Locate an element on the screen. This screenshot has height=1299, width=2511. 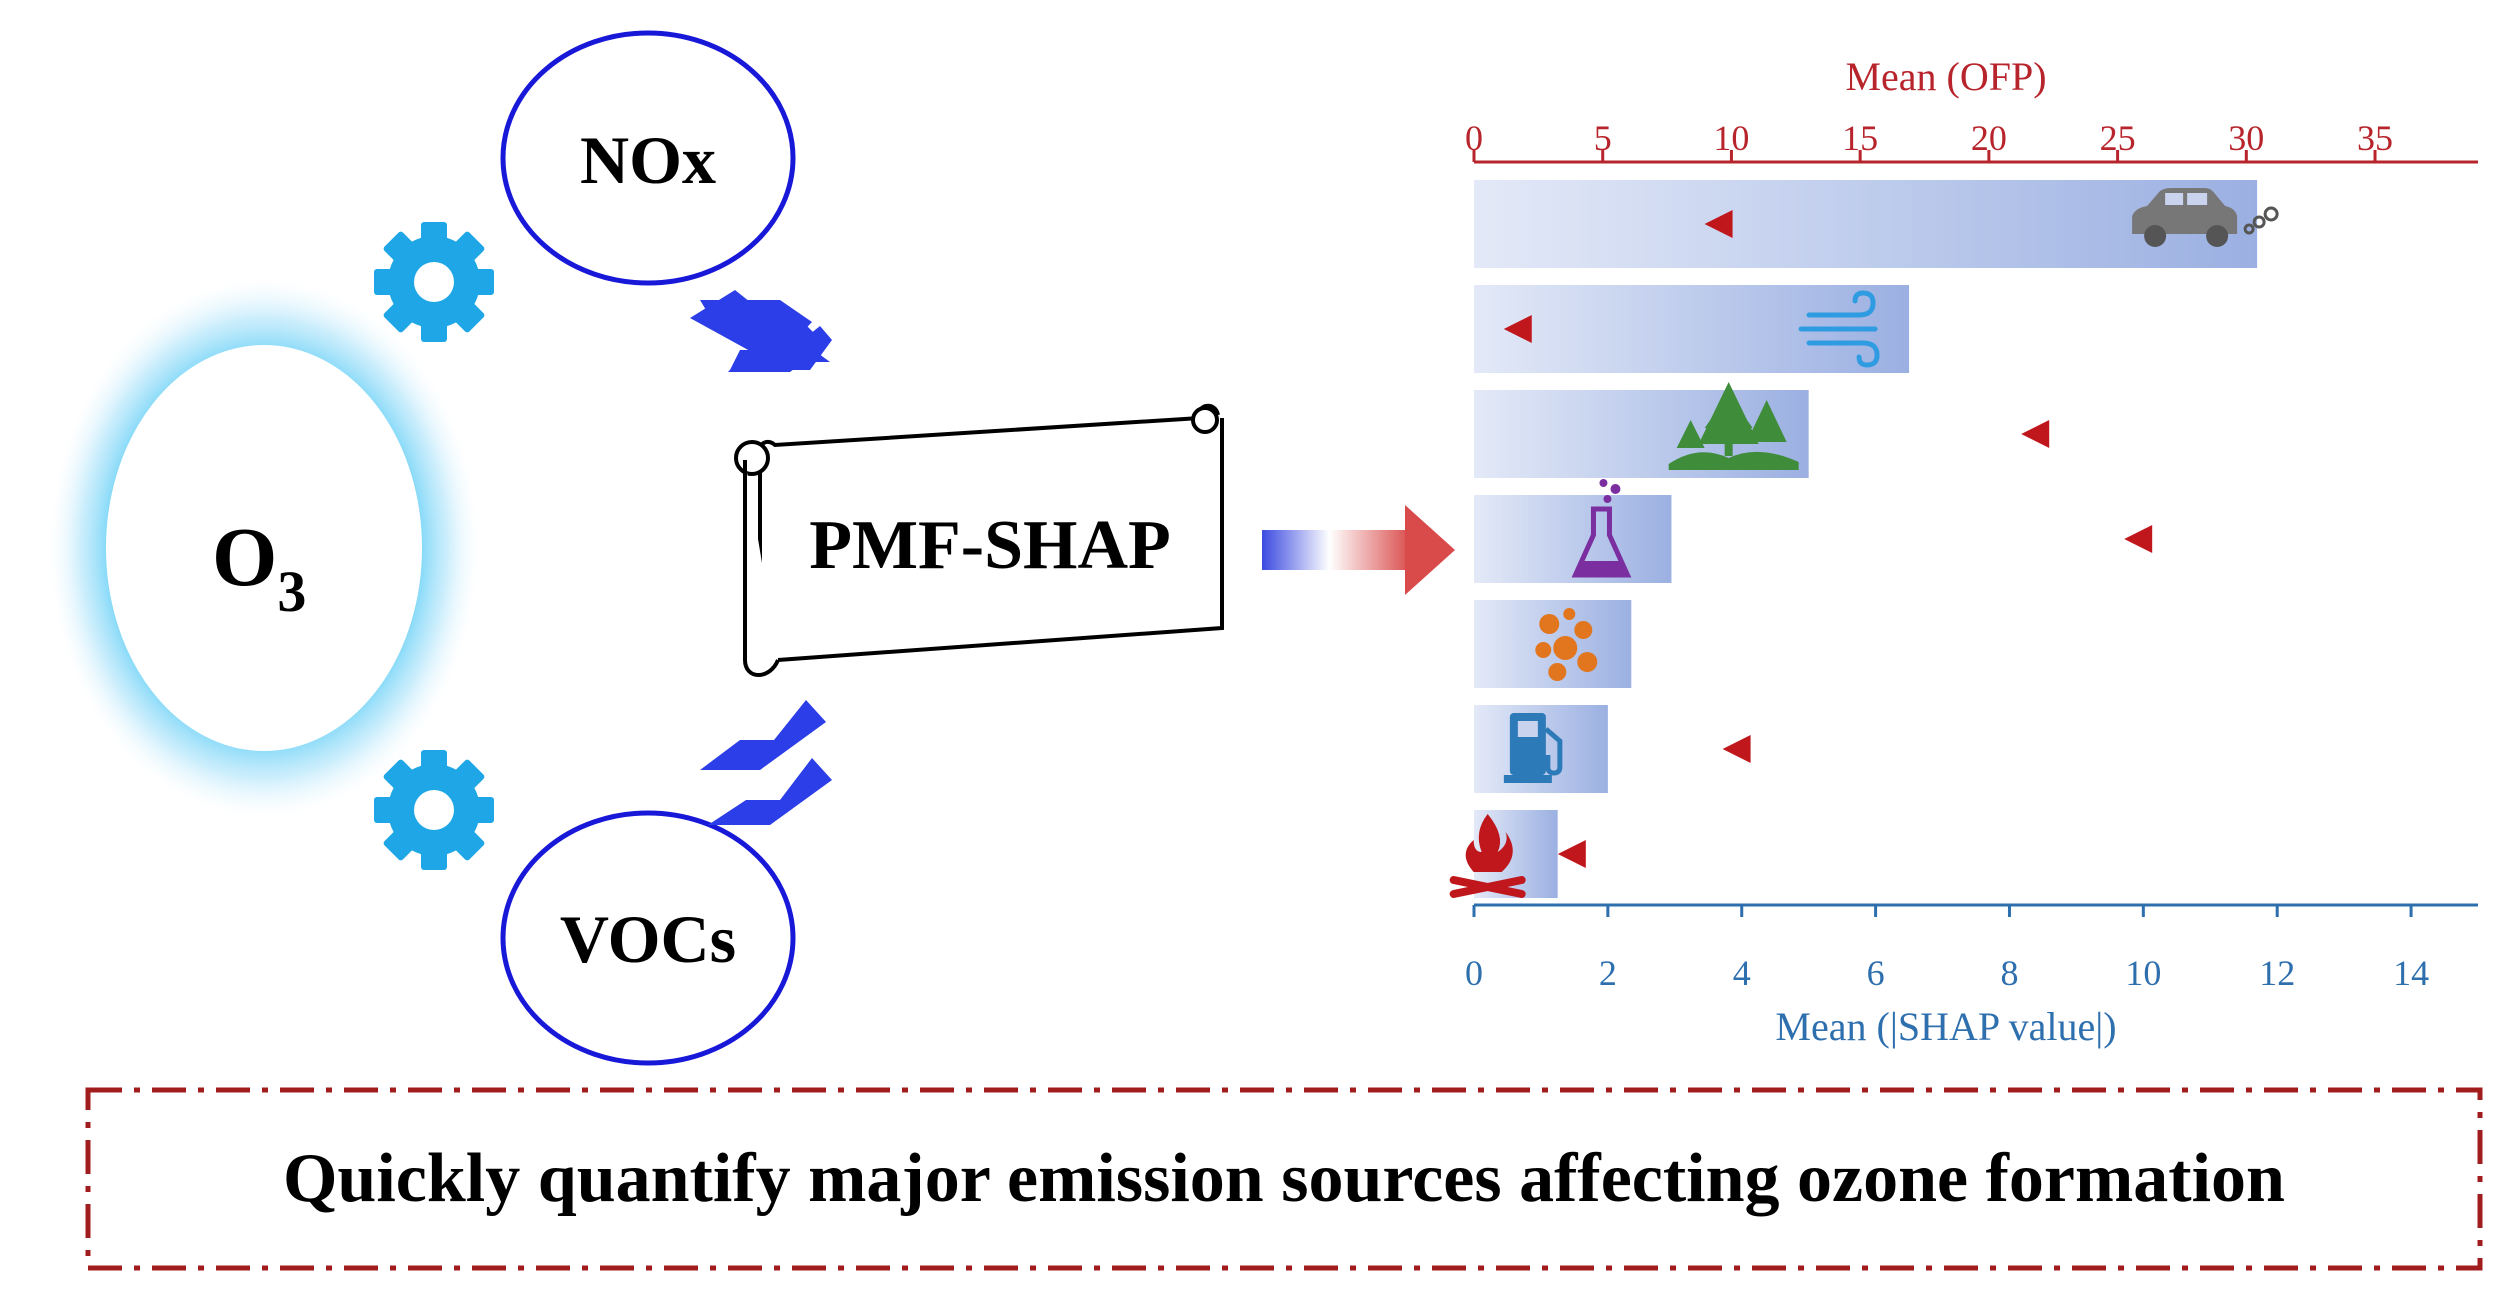
nox-label: NOx is located at coordinates (648, 160).